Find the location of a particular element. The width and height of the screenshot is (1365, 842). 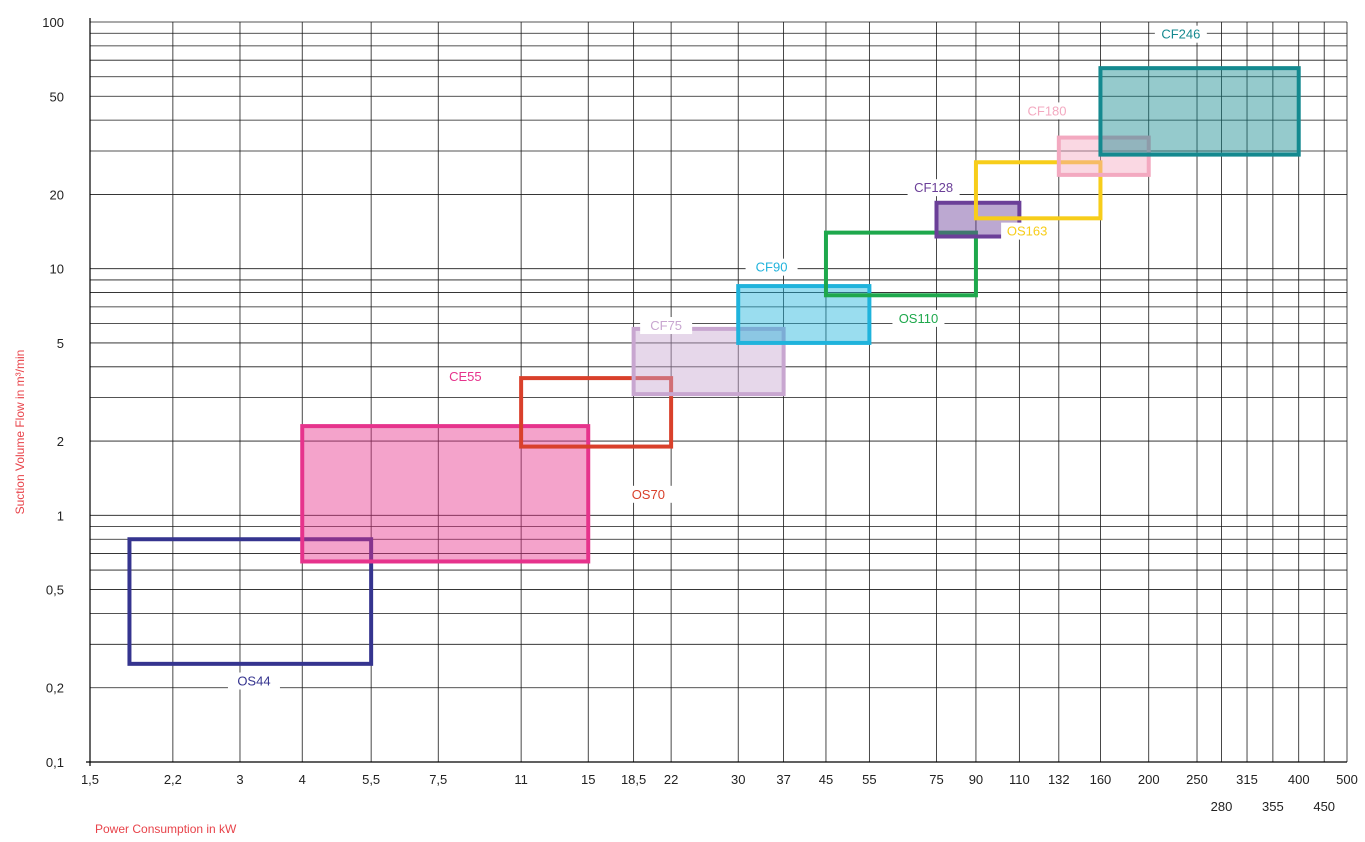

y-tick-label: 0,2 is located at coordinates (55, 688).